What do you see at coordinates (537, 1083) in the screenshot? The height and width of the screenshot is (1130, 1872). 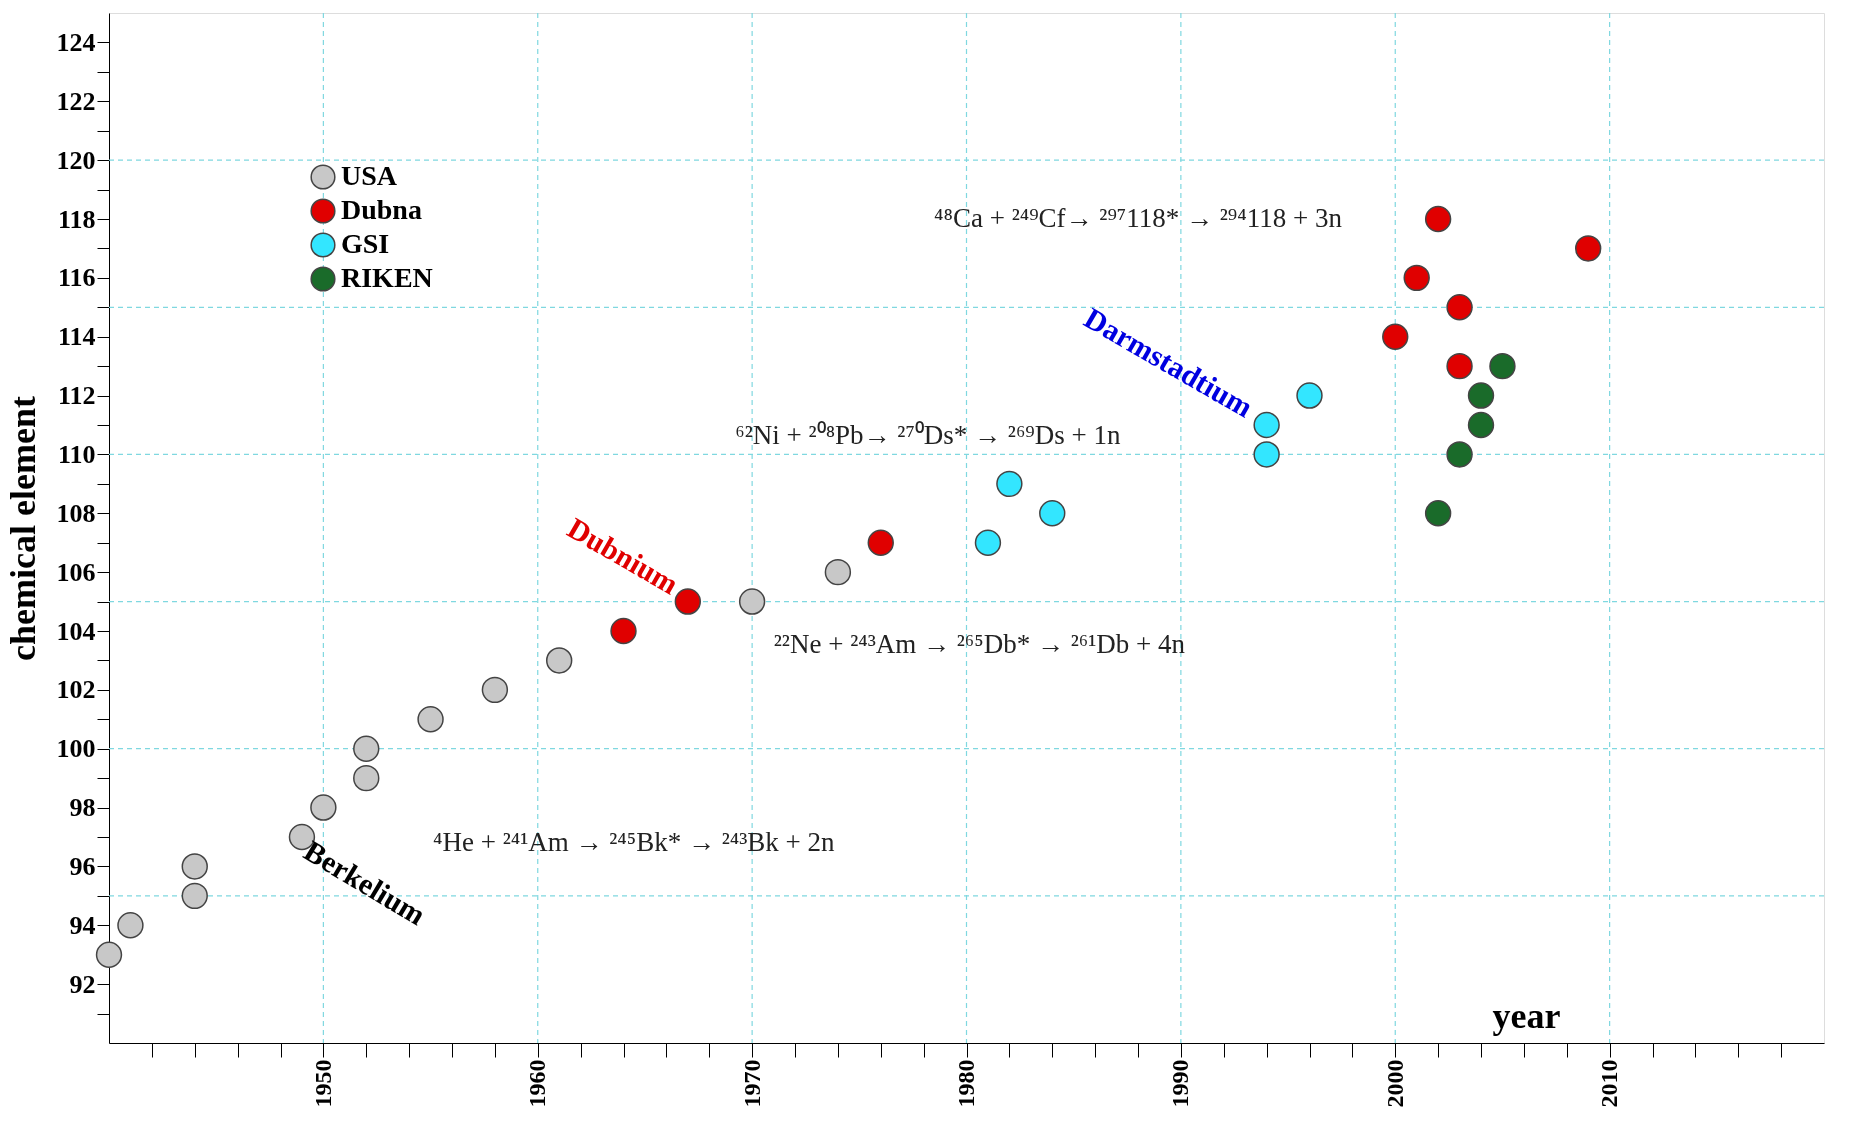 I see `x-tick-label: 1960` at bounding box center [537, 1083].